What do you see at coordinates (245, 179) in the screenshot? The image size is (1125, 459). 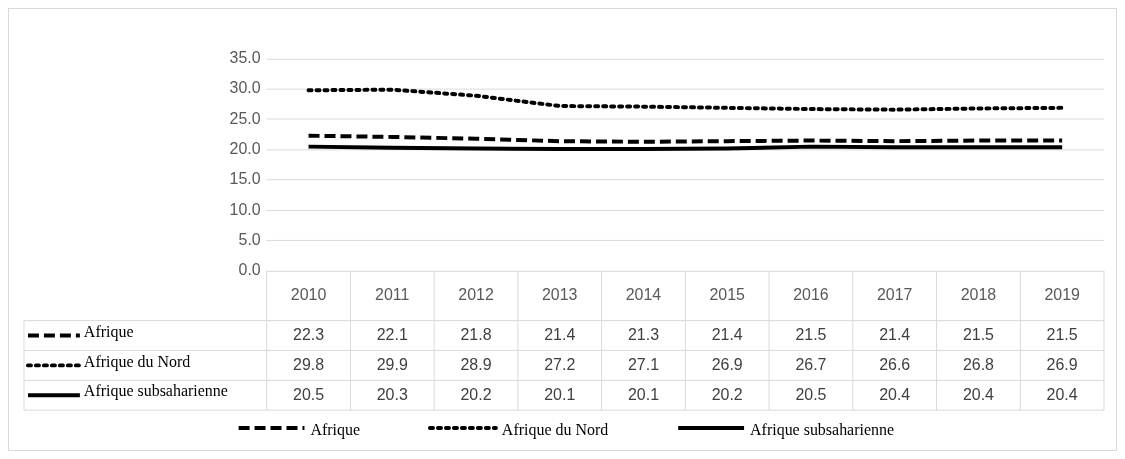 I see `y-tick-label: 15.0` at bounding box center [245, 179].